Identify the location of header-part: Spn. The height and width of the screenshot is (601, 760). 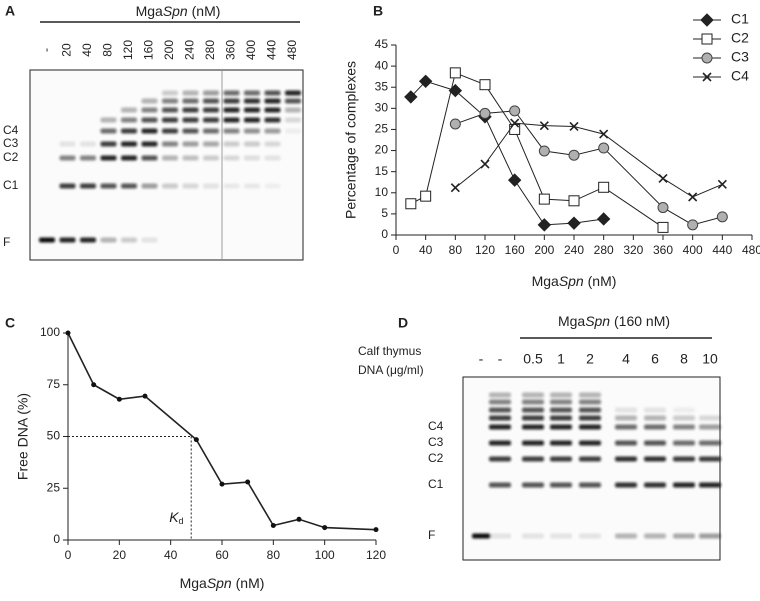
(175, 11).